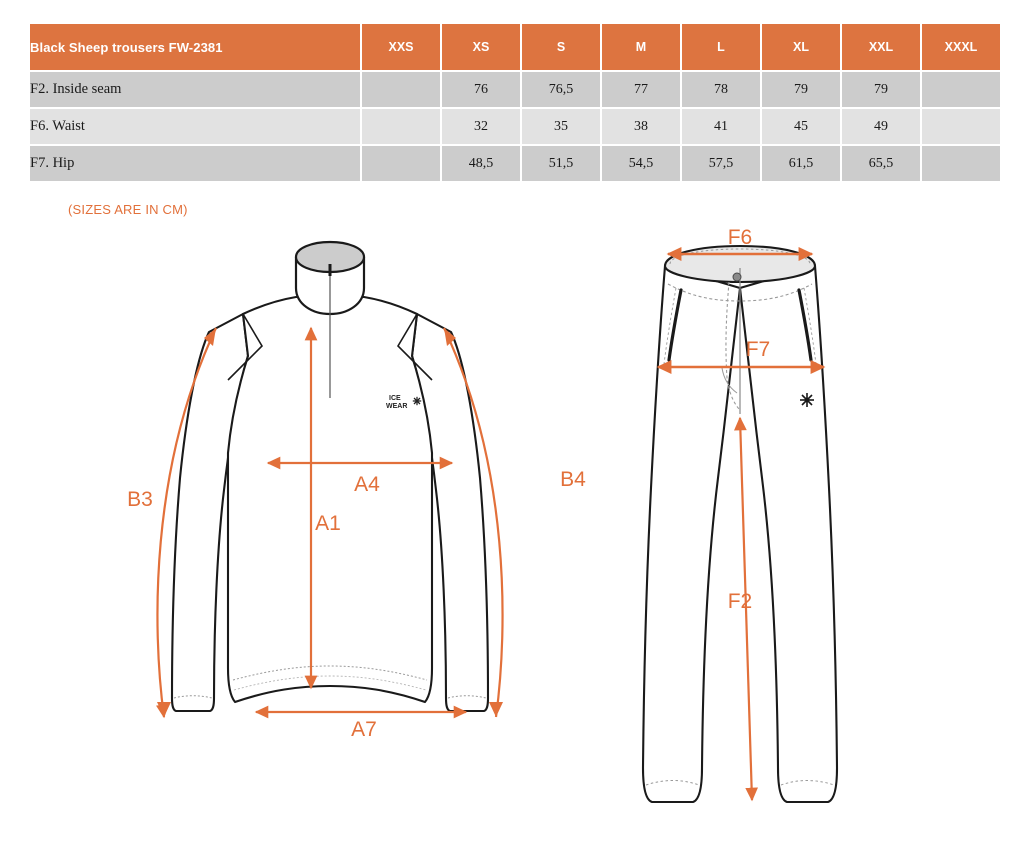 Image resolution: width=1030 pixels, height=849 pixels. Describe the element at coordinates (961, 47) in the screenshot. I see `size-header-xxxl: XXXL` at that location.